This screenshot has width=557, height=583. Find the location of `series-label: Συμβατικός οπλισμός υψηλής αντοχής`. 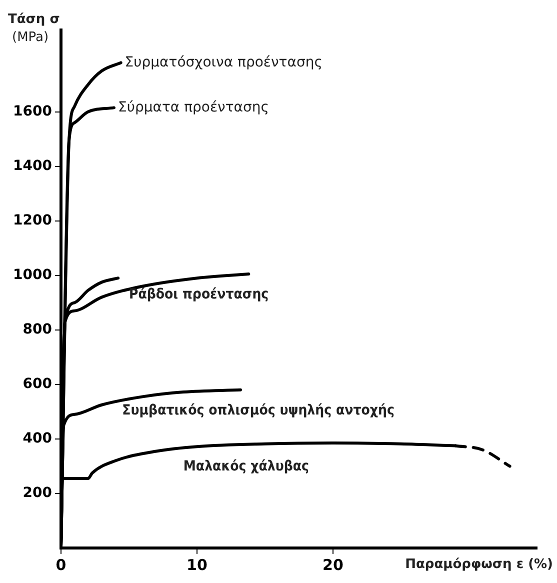

series-label: Συμβατικός οπλισμός υψηλής αντοχής is located at coordinates (258, 410).